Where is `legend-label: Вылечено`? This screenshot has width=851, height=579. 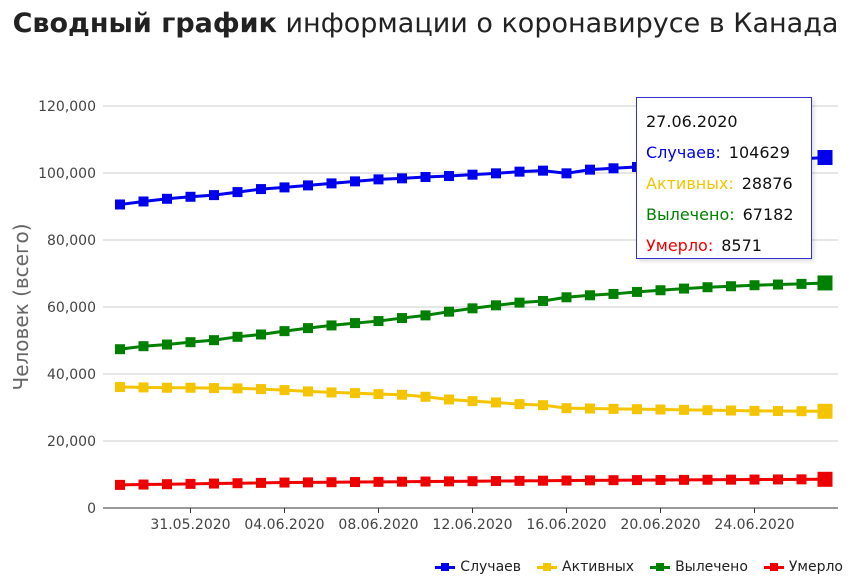 legend-label: Вылечено is located at coordinates (711, 567).